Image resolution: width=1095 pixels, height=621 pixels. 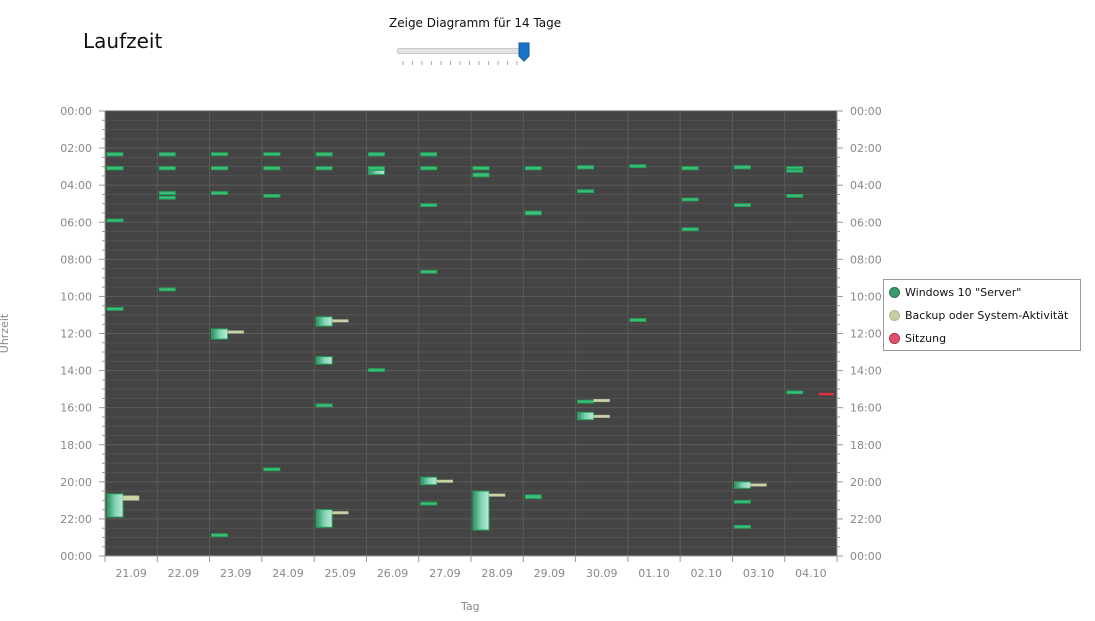 I want to click on legend-item-backup: Backup oder System-Aktivität, so click(x=978, y=315).